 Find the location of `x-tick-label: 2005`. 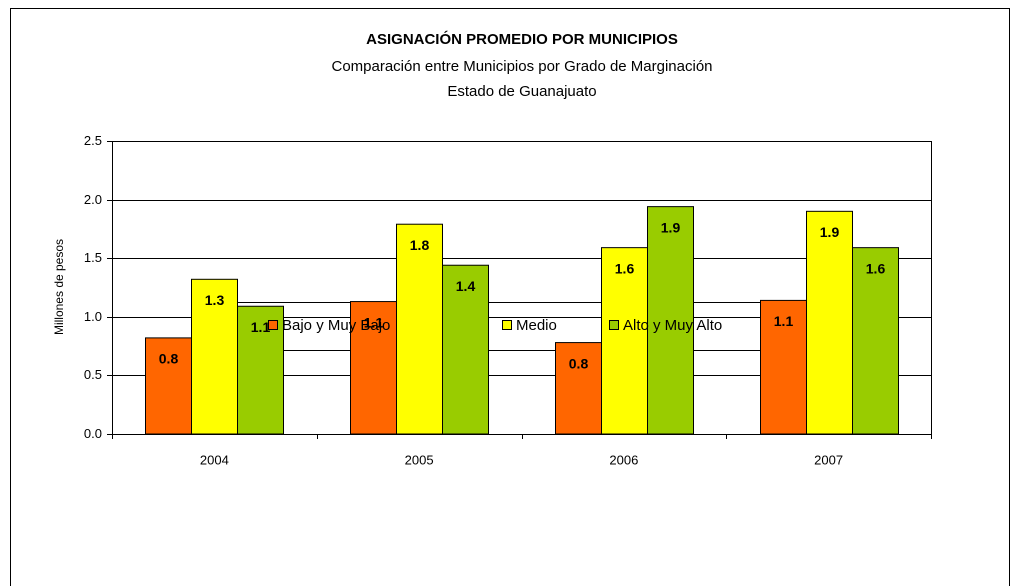

x-tick-label: 2005 is located at coordinates (419, 459).